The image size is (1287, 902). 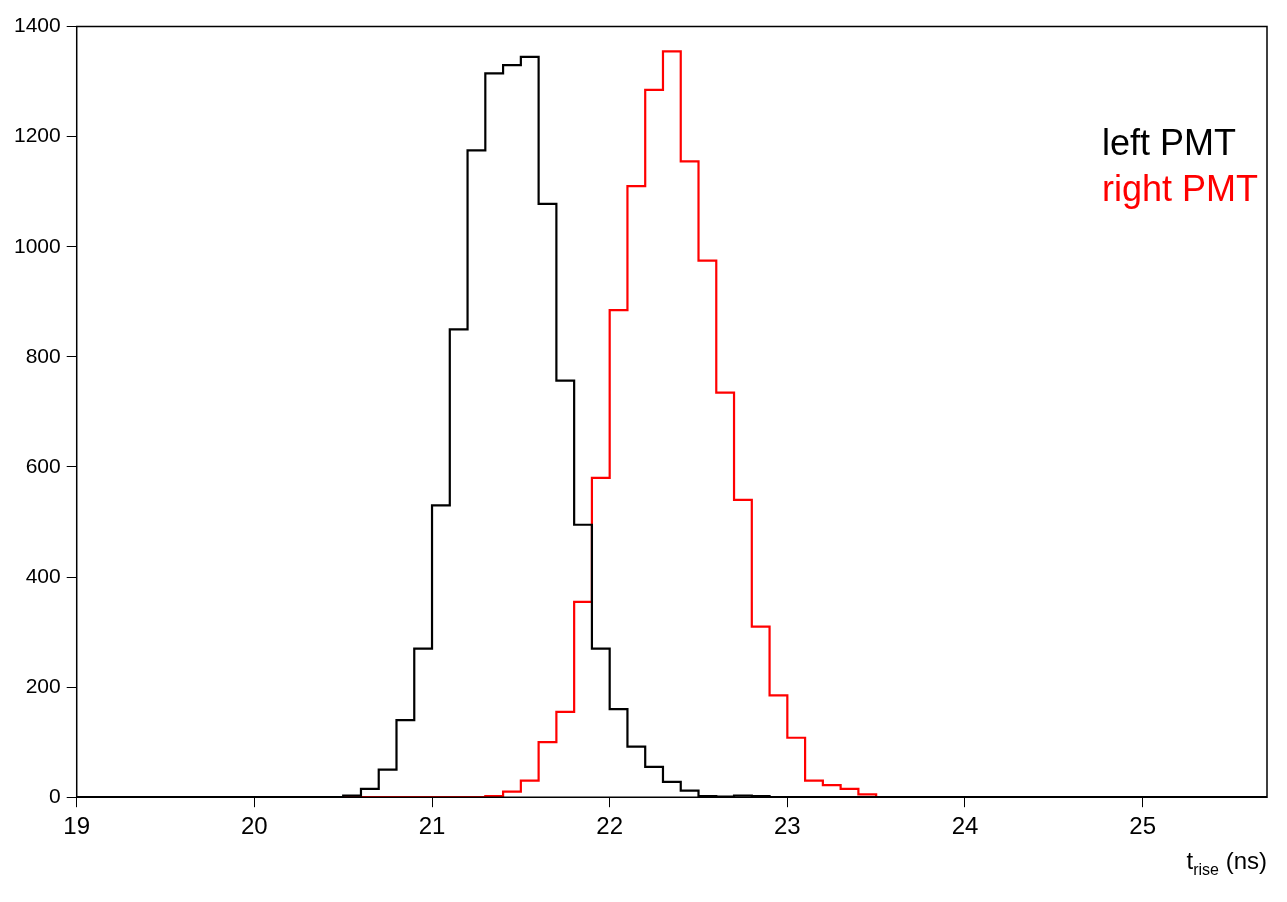 What do you see at coordinates (1180, 188) in the screenshot?
I see `text: right PMT` at bounding box center [1180, 188].